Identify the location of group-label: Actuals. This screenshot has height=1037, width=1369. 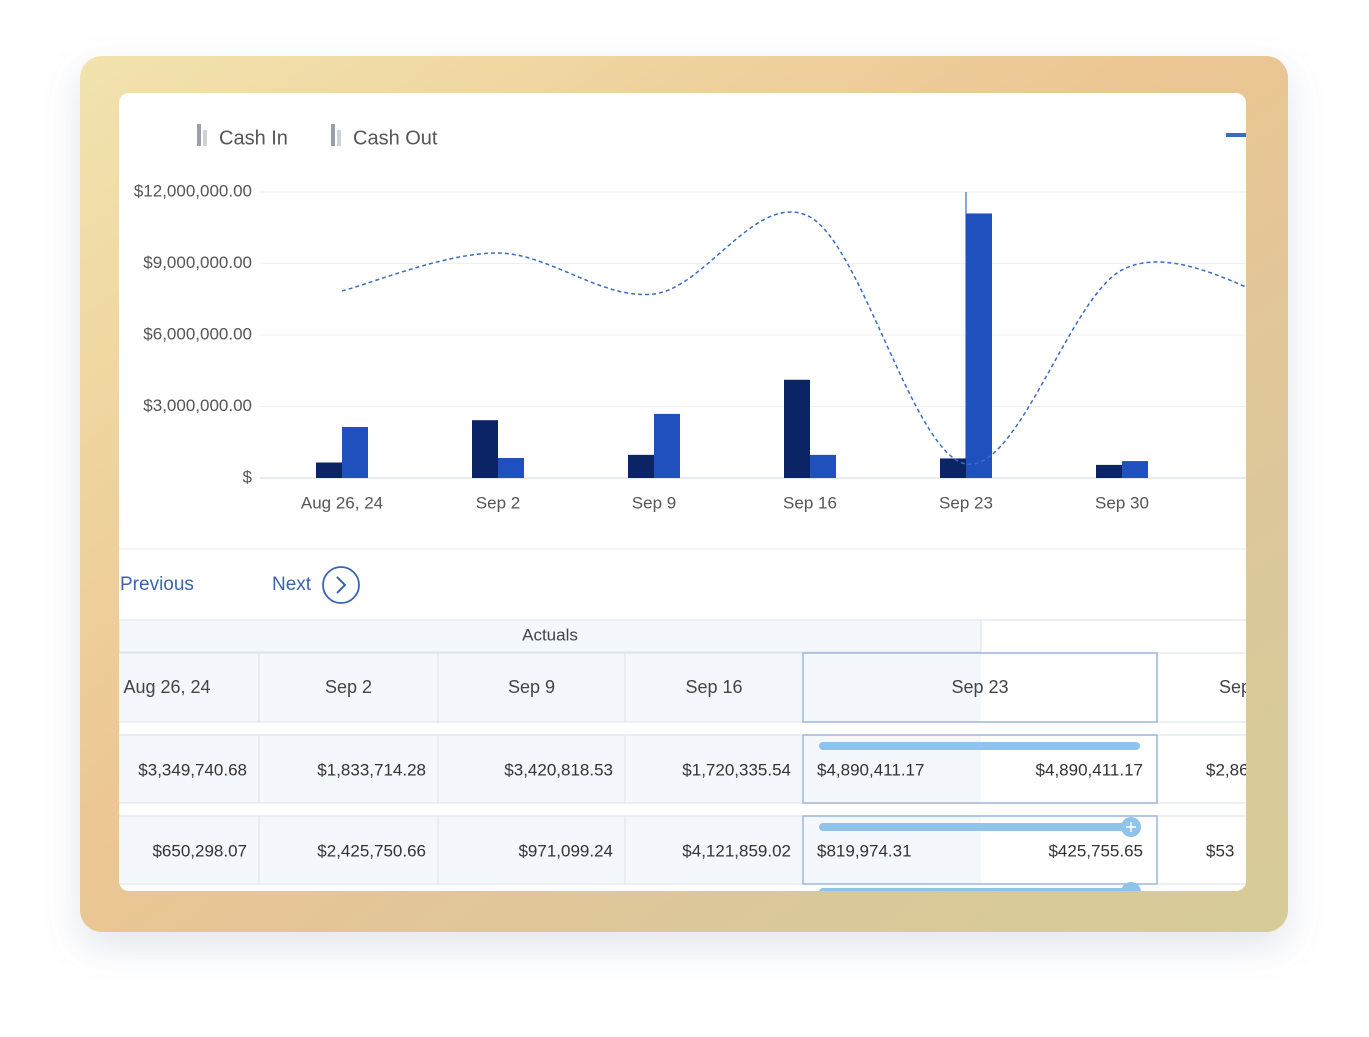
(550, 634).